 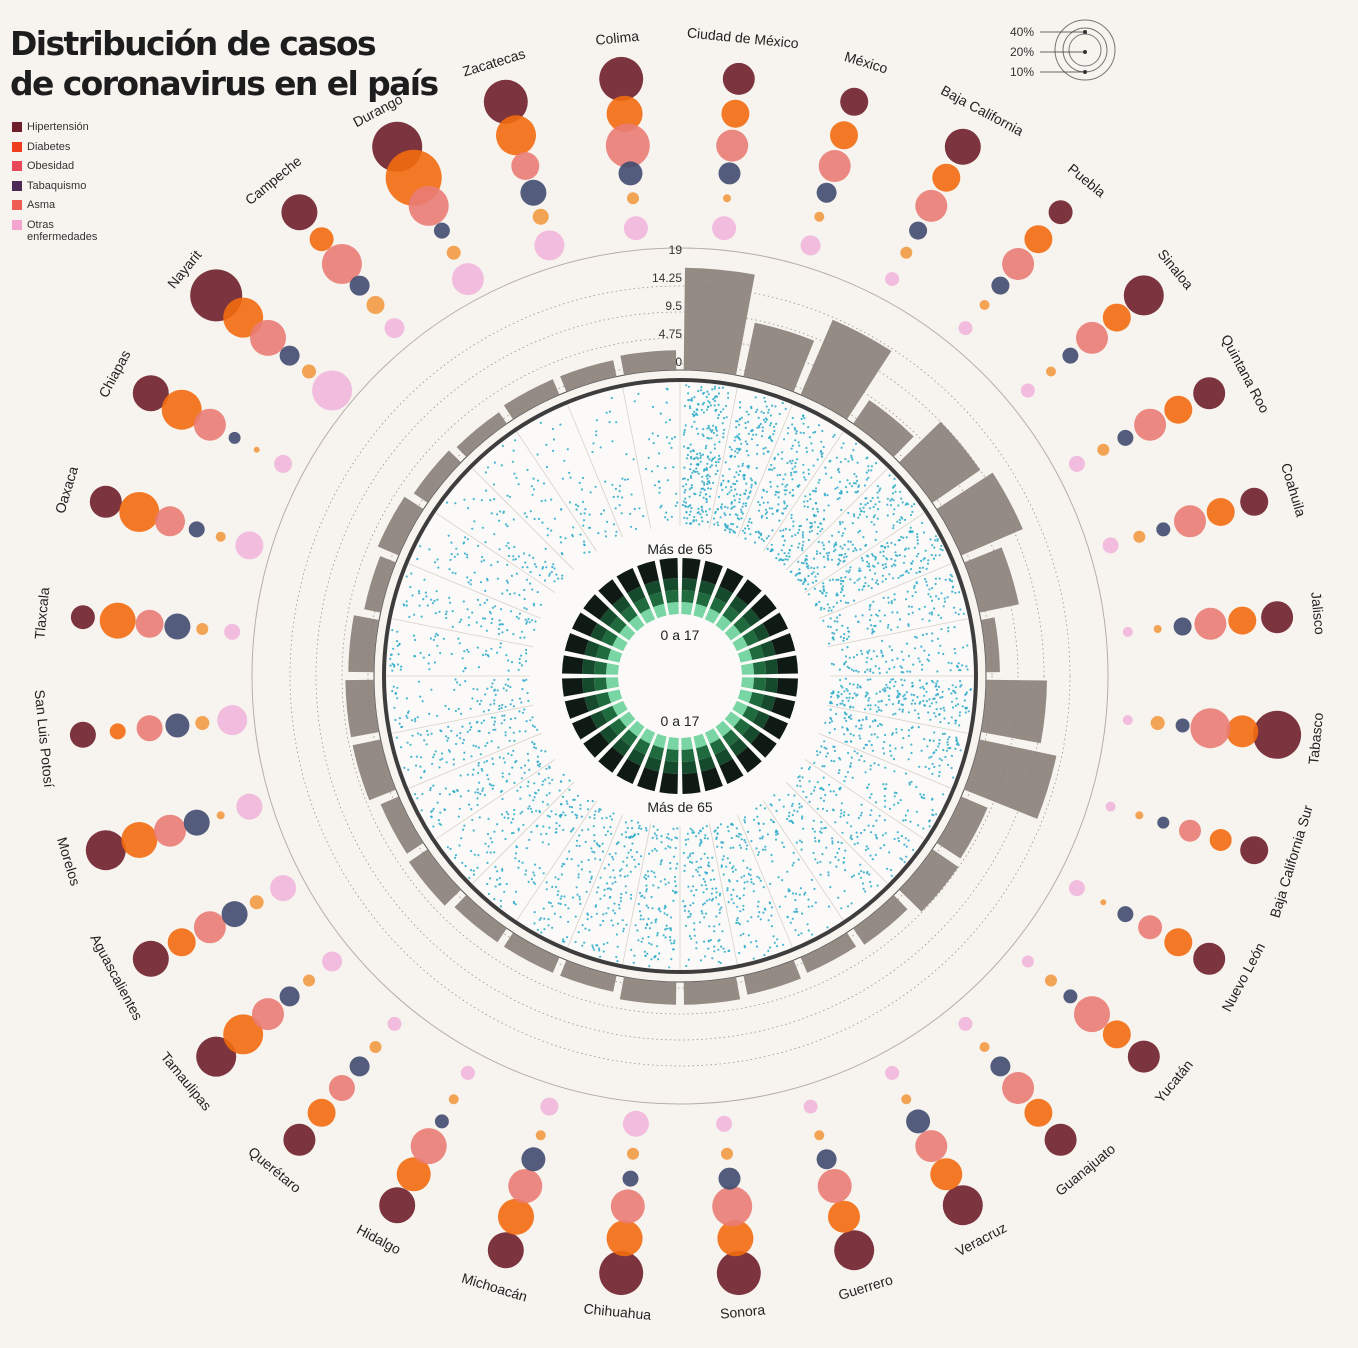 What do you see at coordinates (1092, 336) in the screenshot?
I see `bubbles-sinaloa` at bounding box center [1092, 336].